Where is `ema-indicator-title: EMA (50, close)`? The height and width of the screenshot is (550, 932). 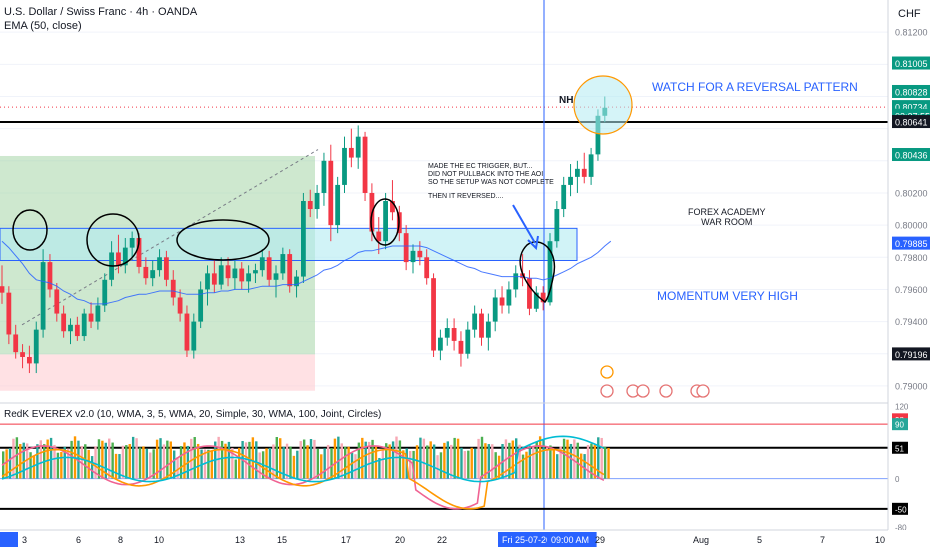
ema-indicator-title: EMA (50, close) is located at coordinates (43, 26).